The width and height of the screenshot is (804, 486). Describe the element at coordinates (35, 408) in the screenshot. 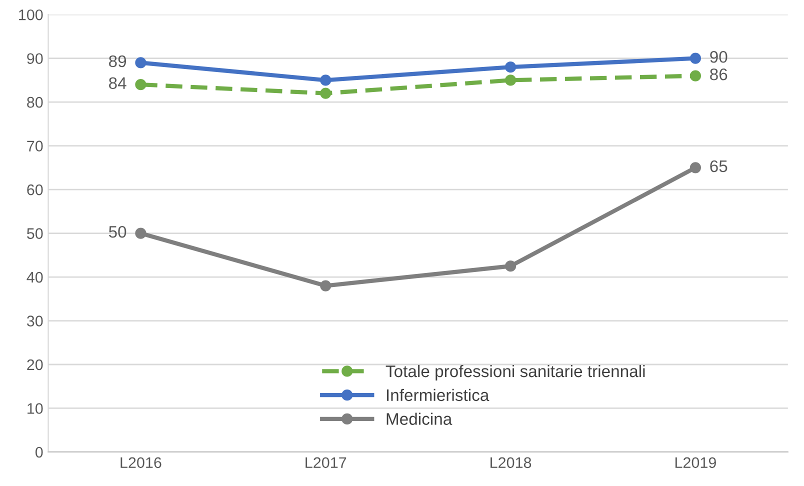

I see `y-tick-label: 10` at that location.